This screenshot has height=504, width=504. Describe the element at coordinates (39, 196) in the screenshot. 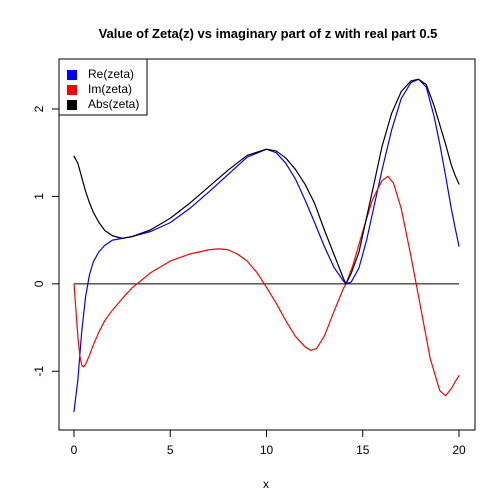

I see `y-tick-label: 1` at that location.